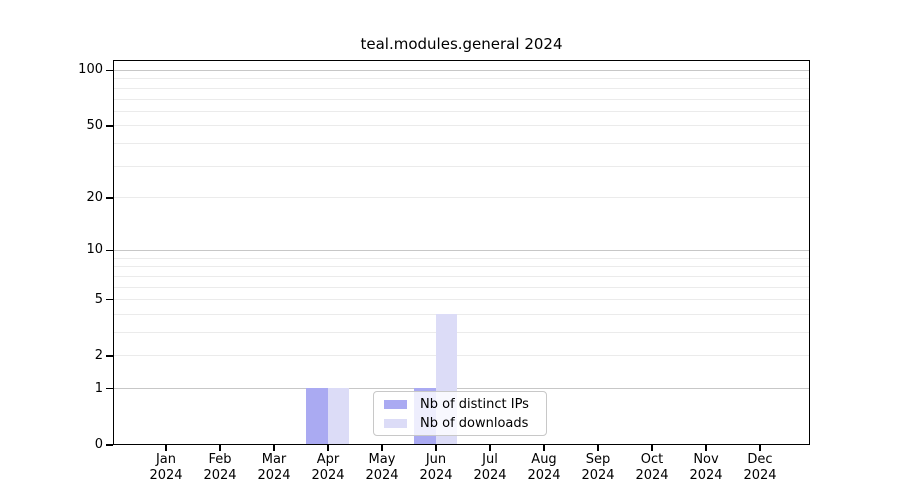  Describe the element at coordinates (395, 404) in the screenshot. I see `legend-swatch-distinct-ips` at that location.